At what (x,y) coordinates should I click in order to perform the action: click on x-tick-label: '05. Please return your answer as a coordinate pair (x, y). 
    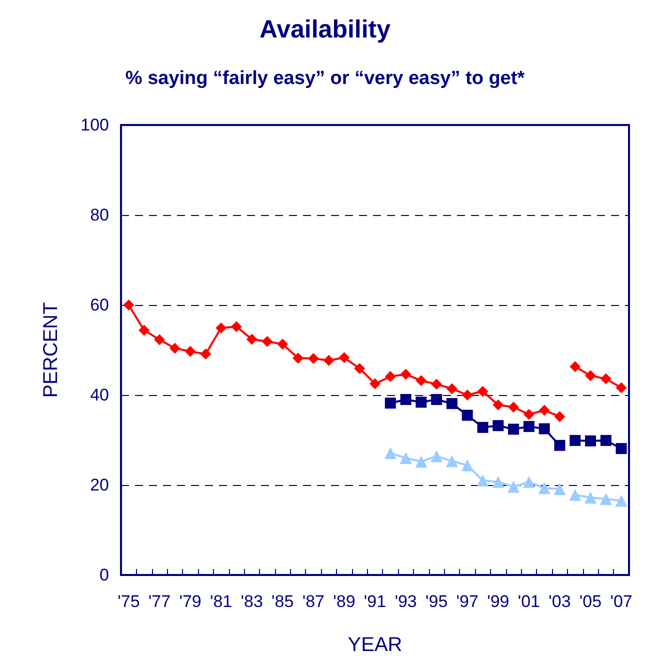
    Looking at the image, I should click on (590, 601).